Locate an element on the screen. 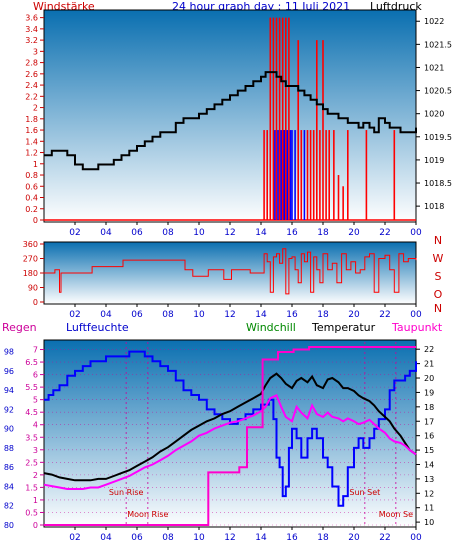 This screenshot has width=462, height=550. y-humidity-tick-label: 94 is located at coordinates (9, 390).